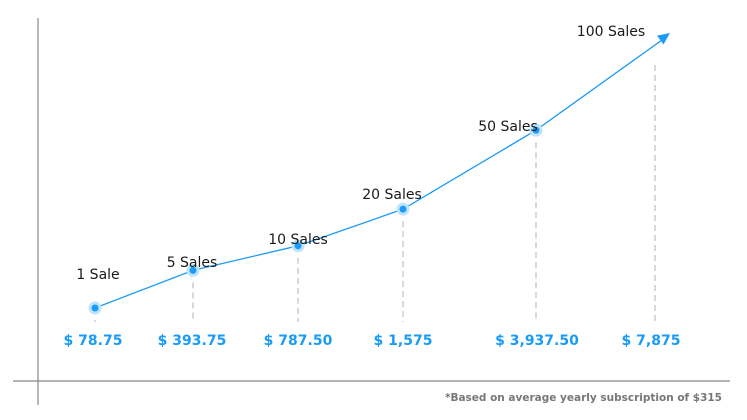 The width and height of the screenshot is (747, 420). Describe the element at coordinates (651, 341) in the screenshot. I see `price-label: $ 7,875` at that location.